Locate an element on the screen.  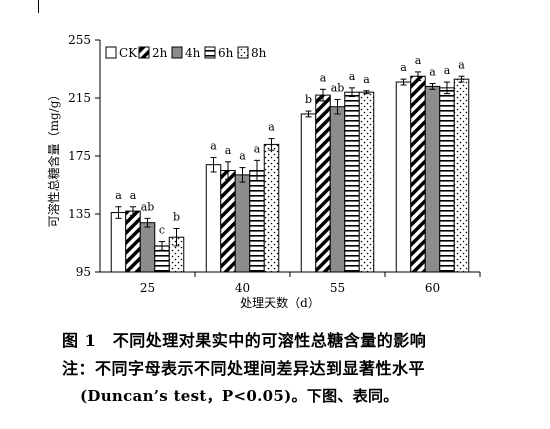
y-tick-label: 215 is located at coordinates (79, 98).